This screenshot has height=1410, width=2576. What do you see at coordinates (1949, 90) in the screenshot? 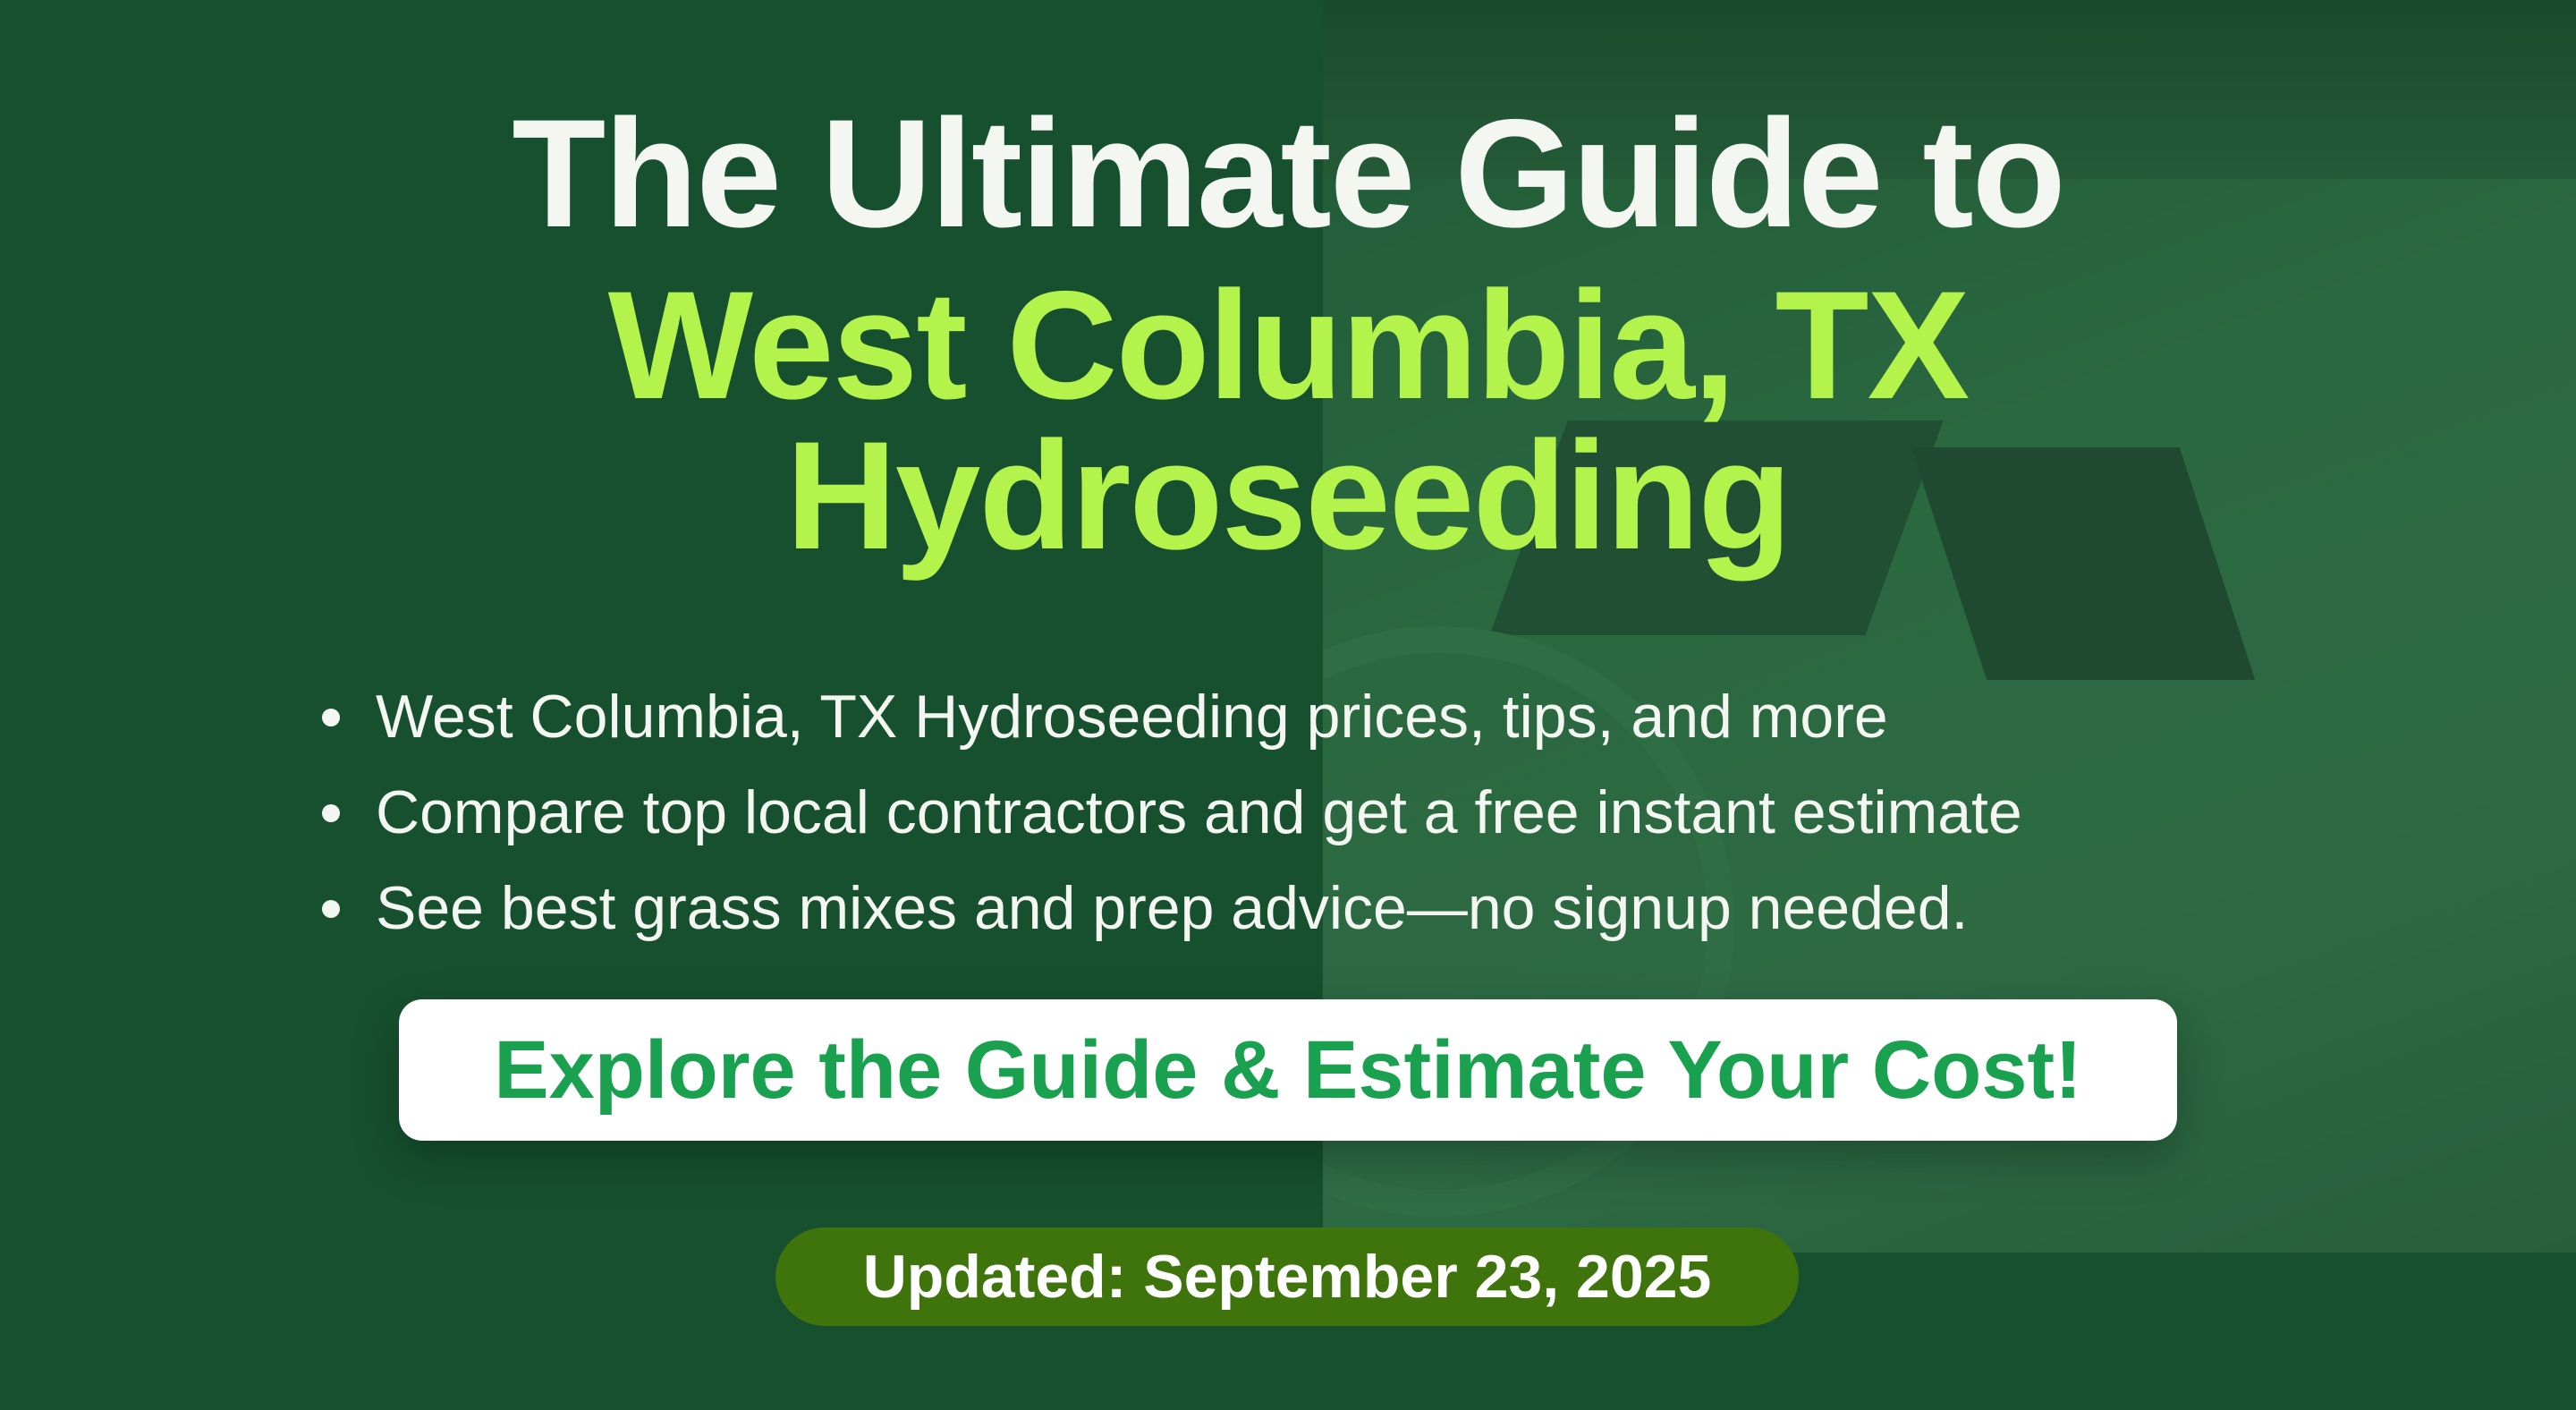
I see `tree-line` at bounding box center [1949, 90].